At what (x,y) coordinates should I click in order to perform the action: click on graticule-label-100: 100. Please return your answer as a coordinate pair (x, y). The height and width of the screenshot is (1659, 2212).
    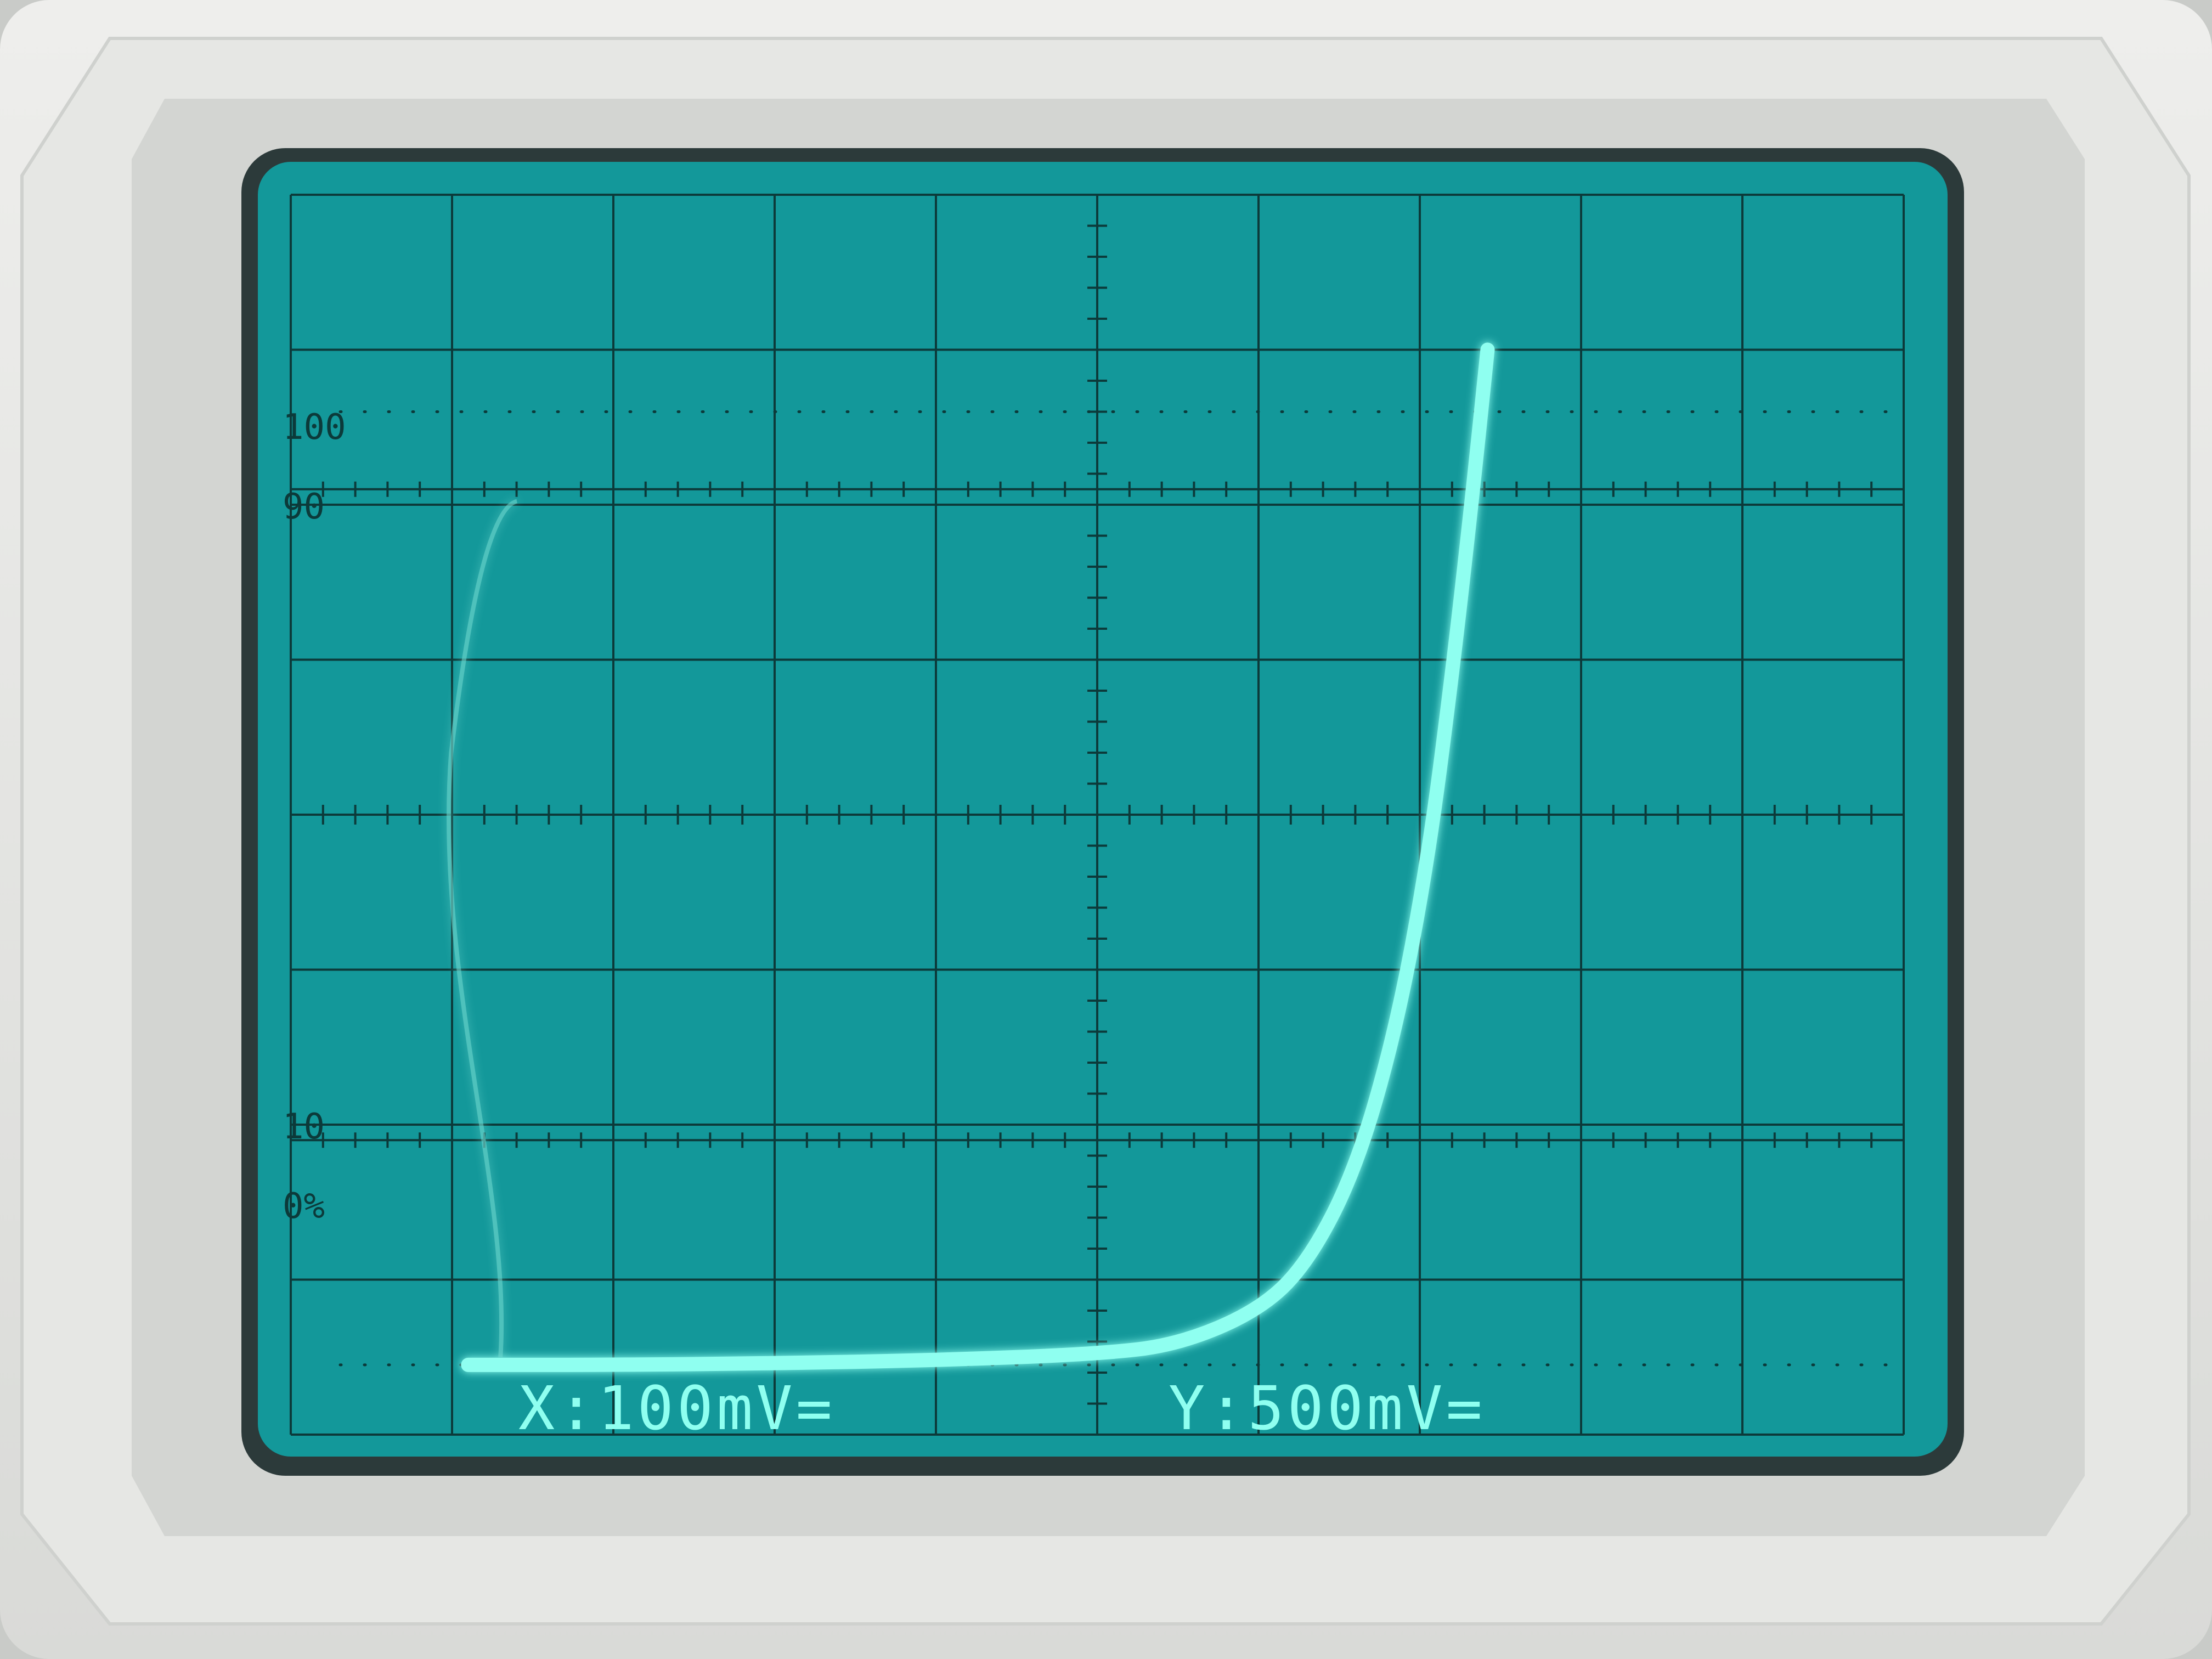
    Looking at the image, I should click on (314, 428).